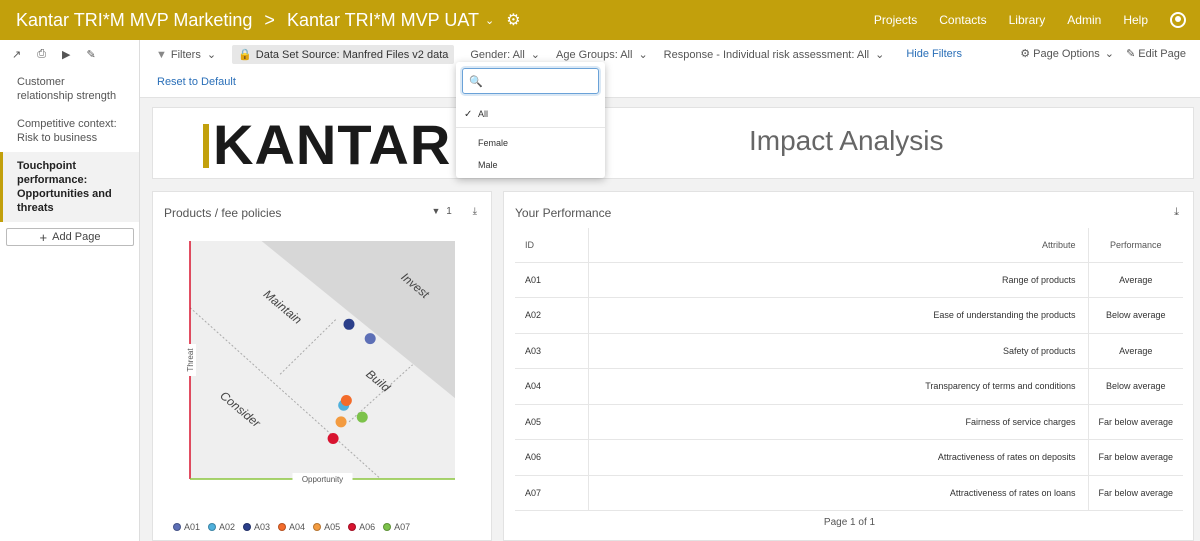 The width and height of the screenshot is (1200, 541). Describe the element at coordinates (449, 211) in the screenshot. I see `filter-count: 1` at that location.